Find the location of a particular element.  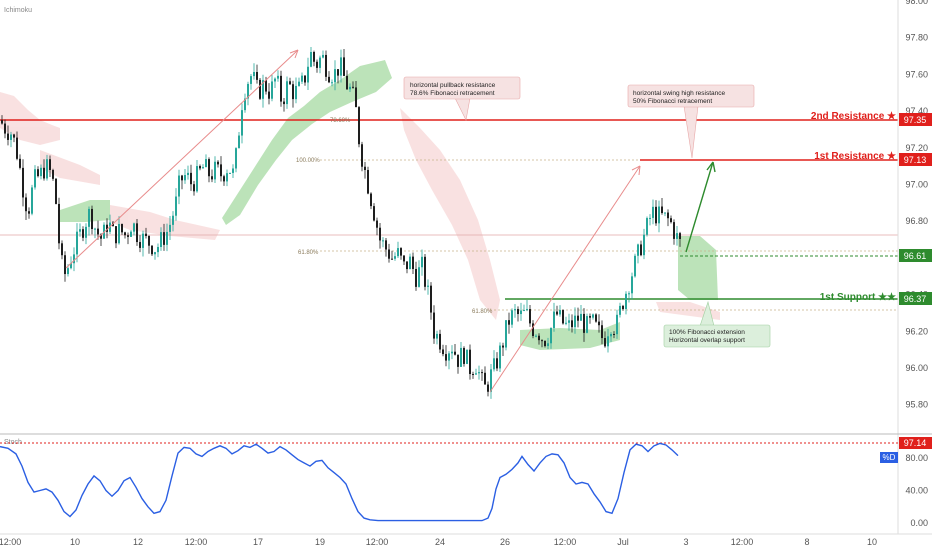

stoch-legend-tag: %D is located at coordinates (889, 457).